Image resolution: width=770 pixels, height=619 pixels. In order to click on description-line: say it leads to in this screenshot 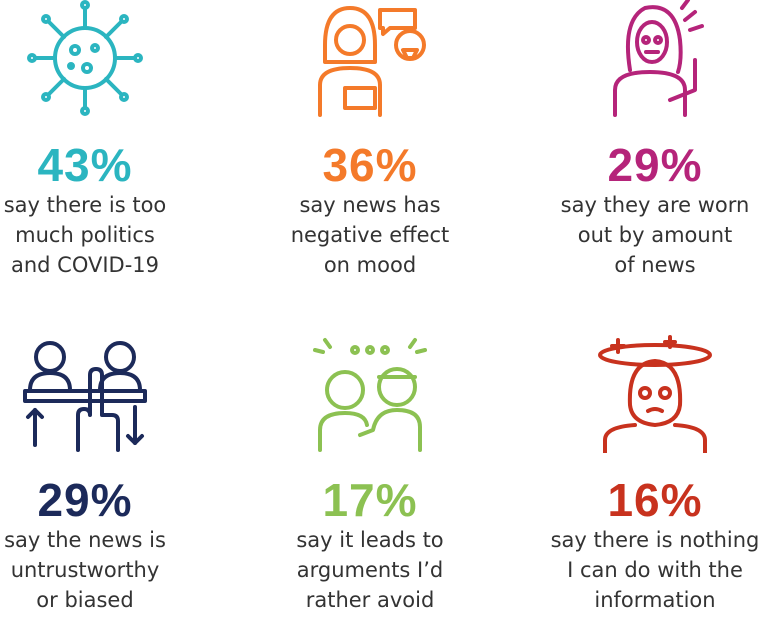, I will do `click(370, 540)`.